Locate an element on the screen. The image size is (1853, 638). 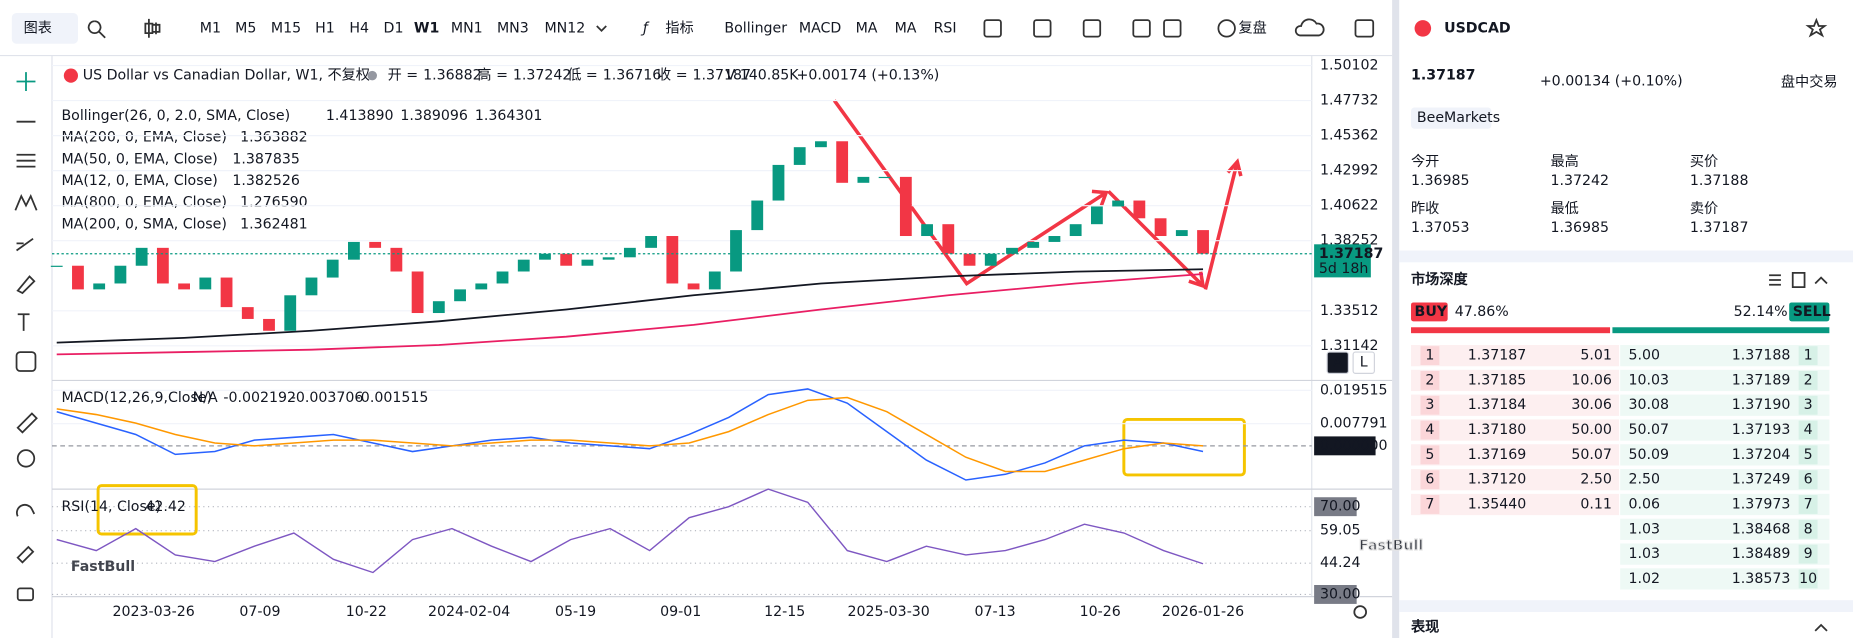
study-button: Bollinger is located at coordinates (755, 28).